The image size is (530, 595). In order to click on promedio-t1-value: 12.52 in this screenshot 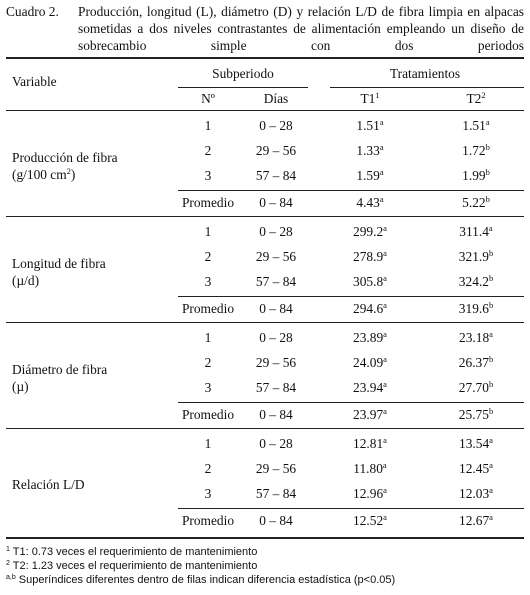, I will do `click(368, 520)`.